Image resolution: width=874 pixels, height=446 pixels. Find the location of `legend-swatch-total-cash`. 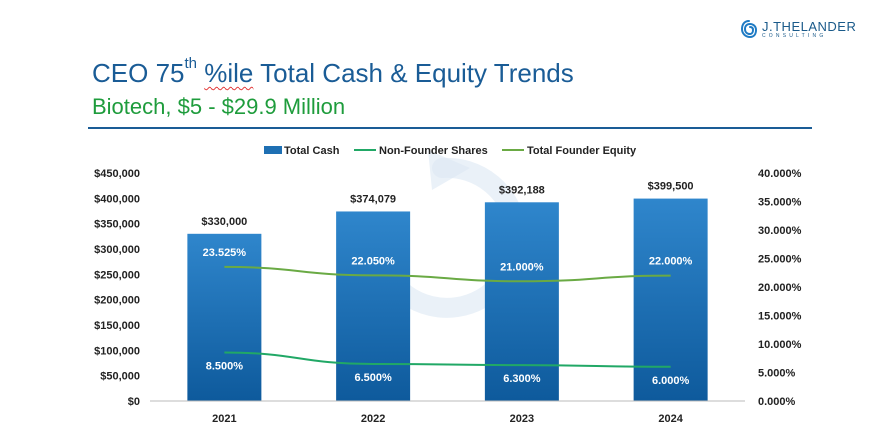

legend-swatch-total-cash is located at coordinates (273, 150).